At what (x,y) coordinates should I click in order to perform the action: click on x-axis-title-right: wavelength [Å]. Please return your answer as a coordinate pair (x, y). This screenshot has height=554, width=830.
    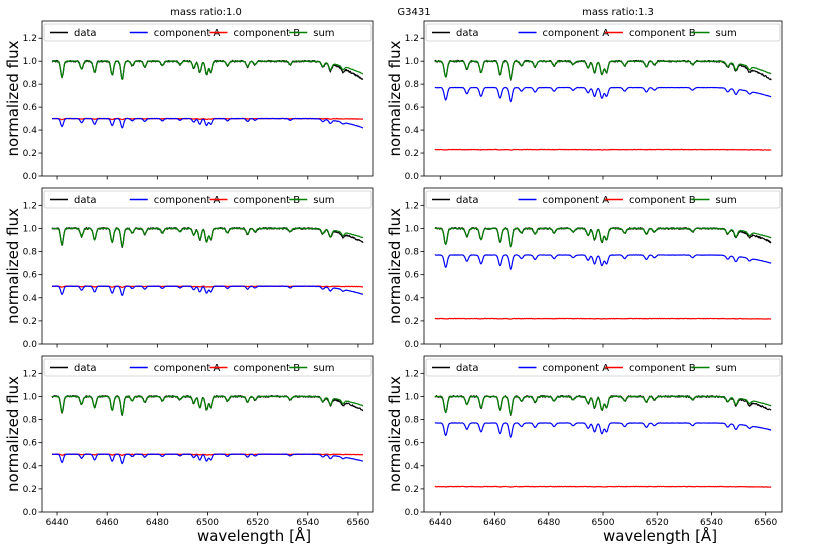
    Looking at the image, I should click on (660, 535).